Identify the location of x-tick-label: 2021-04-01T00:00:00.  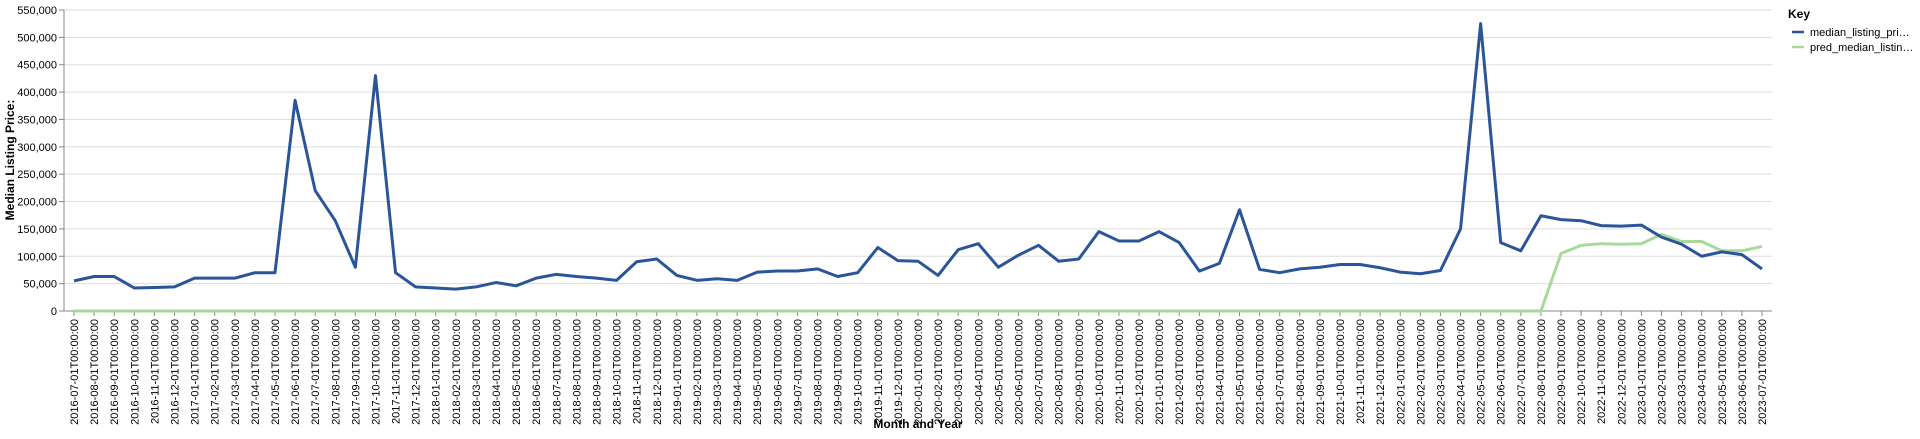
(1220, 372).